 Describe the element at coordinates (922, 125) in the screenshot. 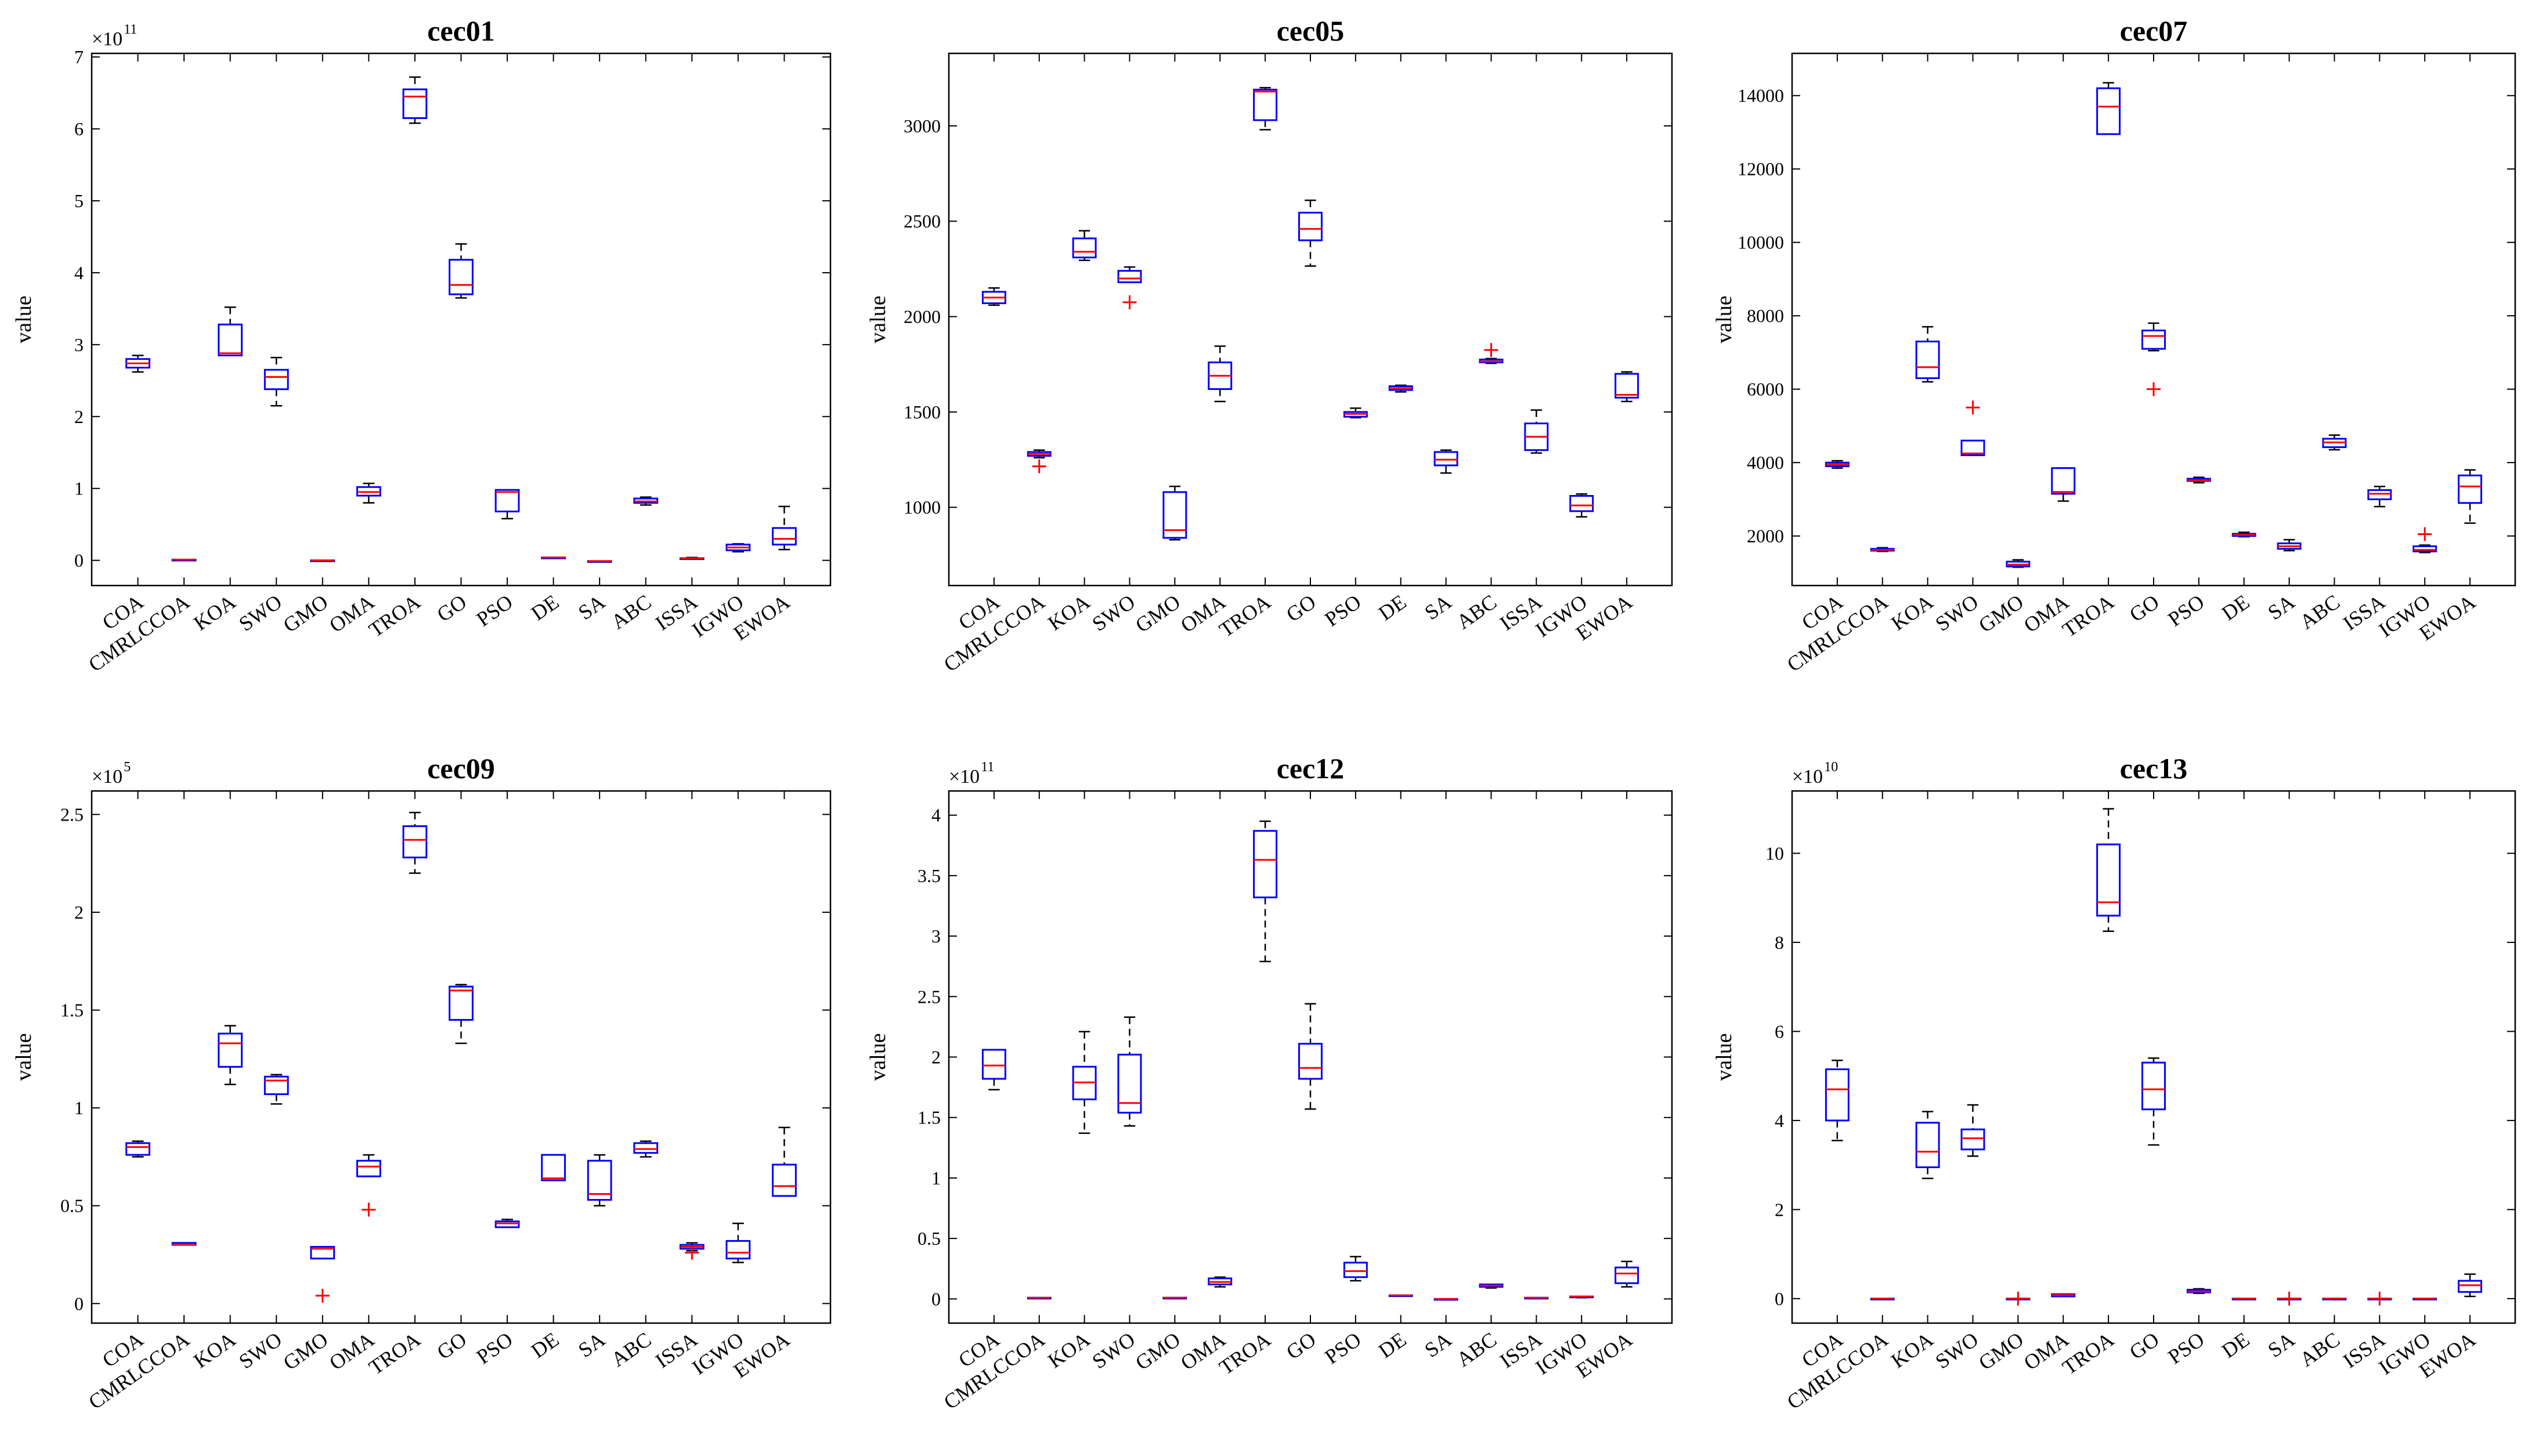

I see `y-tick-label: 3000` at that location.